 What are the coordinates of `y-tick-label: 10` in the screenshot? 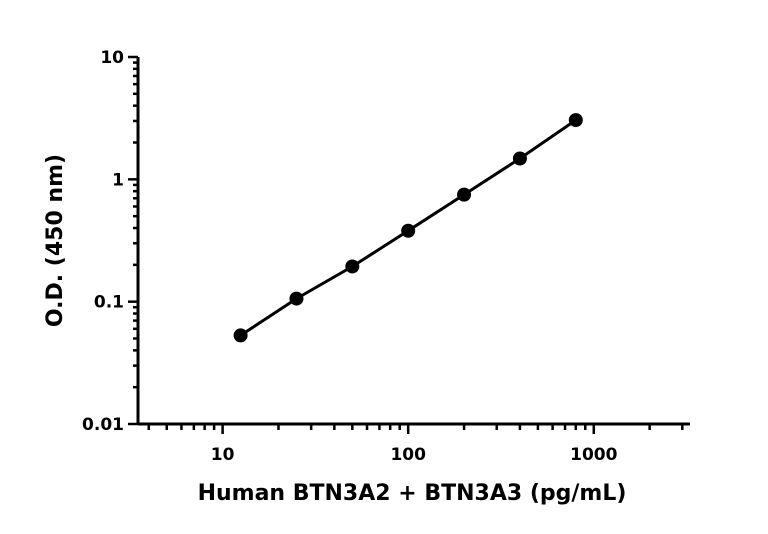 It's located at (112, 58).